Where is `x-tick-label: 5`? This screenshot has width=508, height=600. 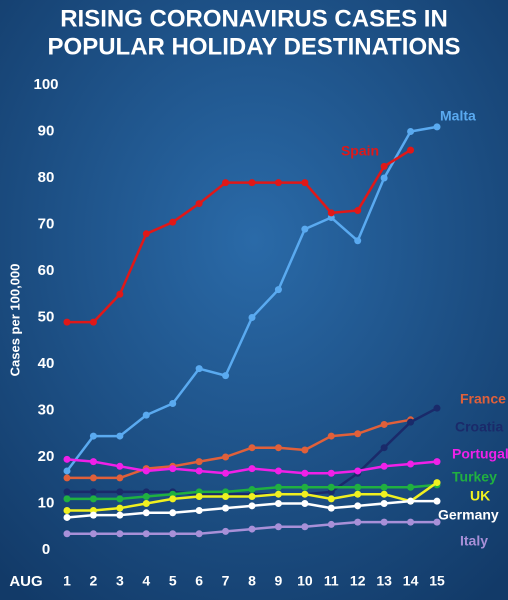 x-tick-label: 5 is located at coordinates (173, 581).